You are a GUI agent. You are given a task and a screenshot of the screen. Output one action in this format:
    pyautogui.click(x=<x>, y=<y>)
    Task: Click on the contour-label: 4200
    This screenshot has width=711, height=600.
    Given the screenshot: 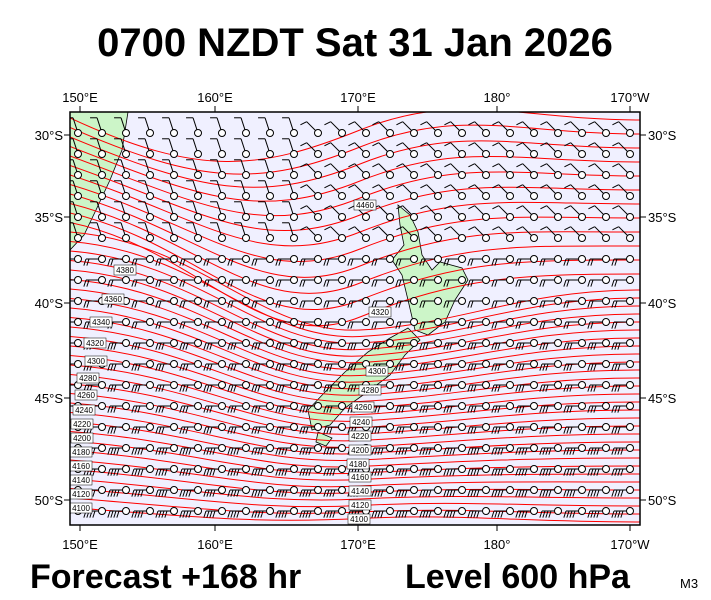 What is the action you would take?
    pyautogui.click(x=82, y=438)
    